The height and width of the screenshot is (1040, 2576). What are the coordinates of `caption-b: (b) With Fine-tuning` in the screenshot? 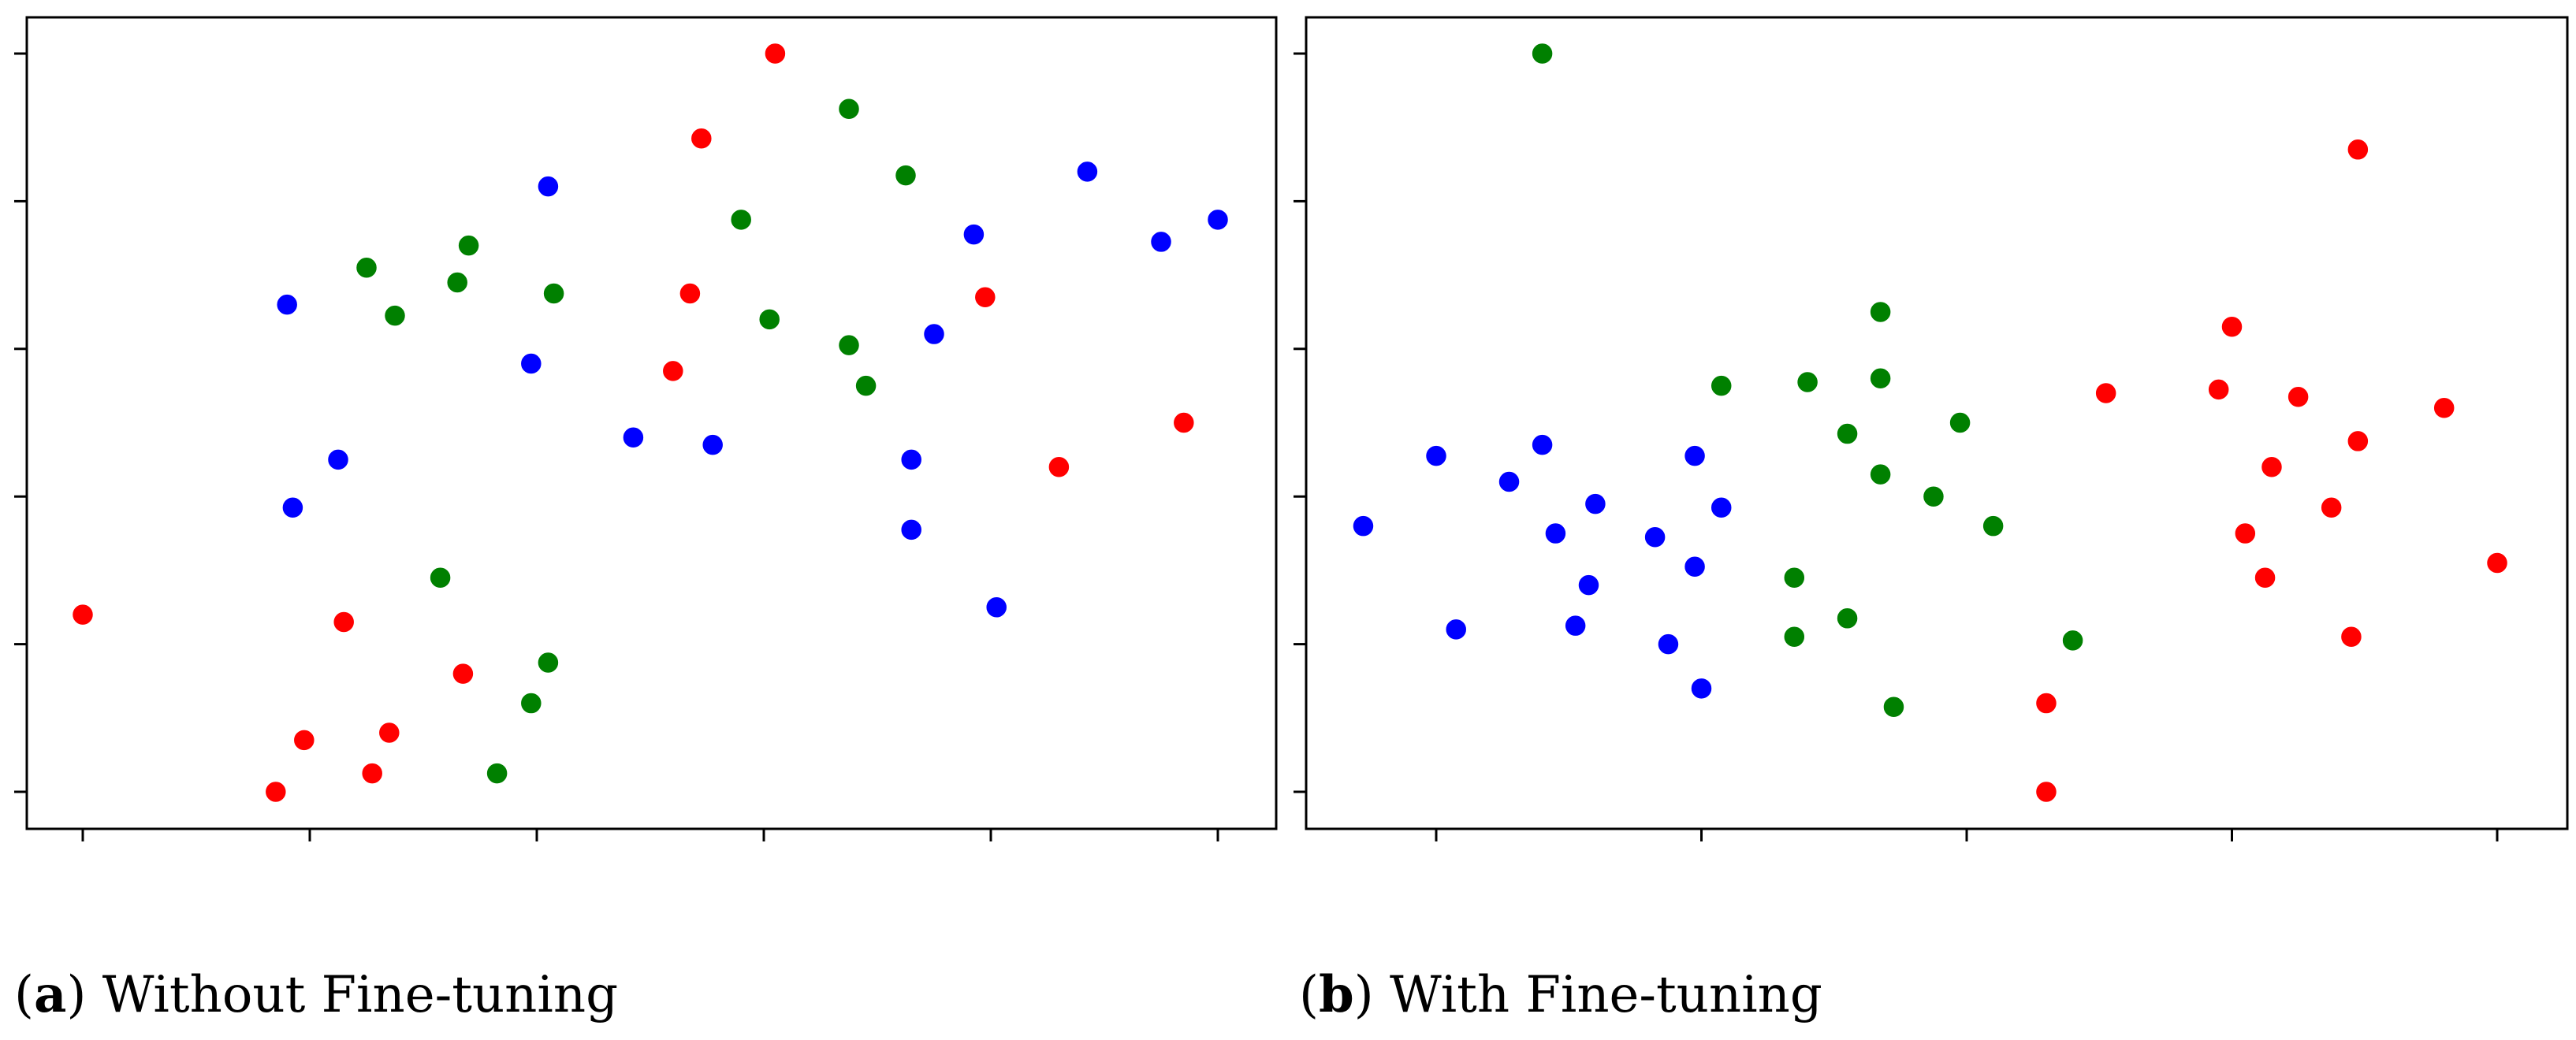 It's located at (1560, 994).